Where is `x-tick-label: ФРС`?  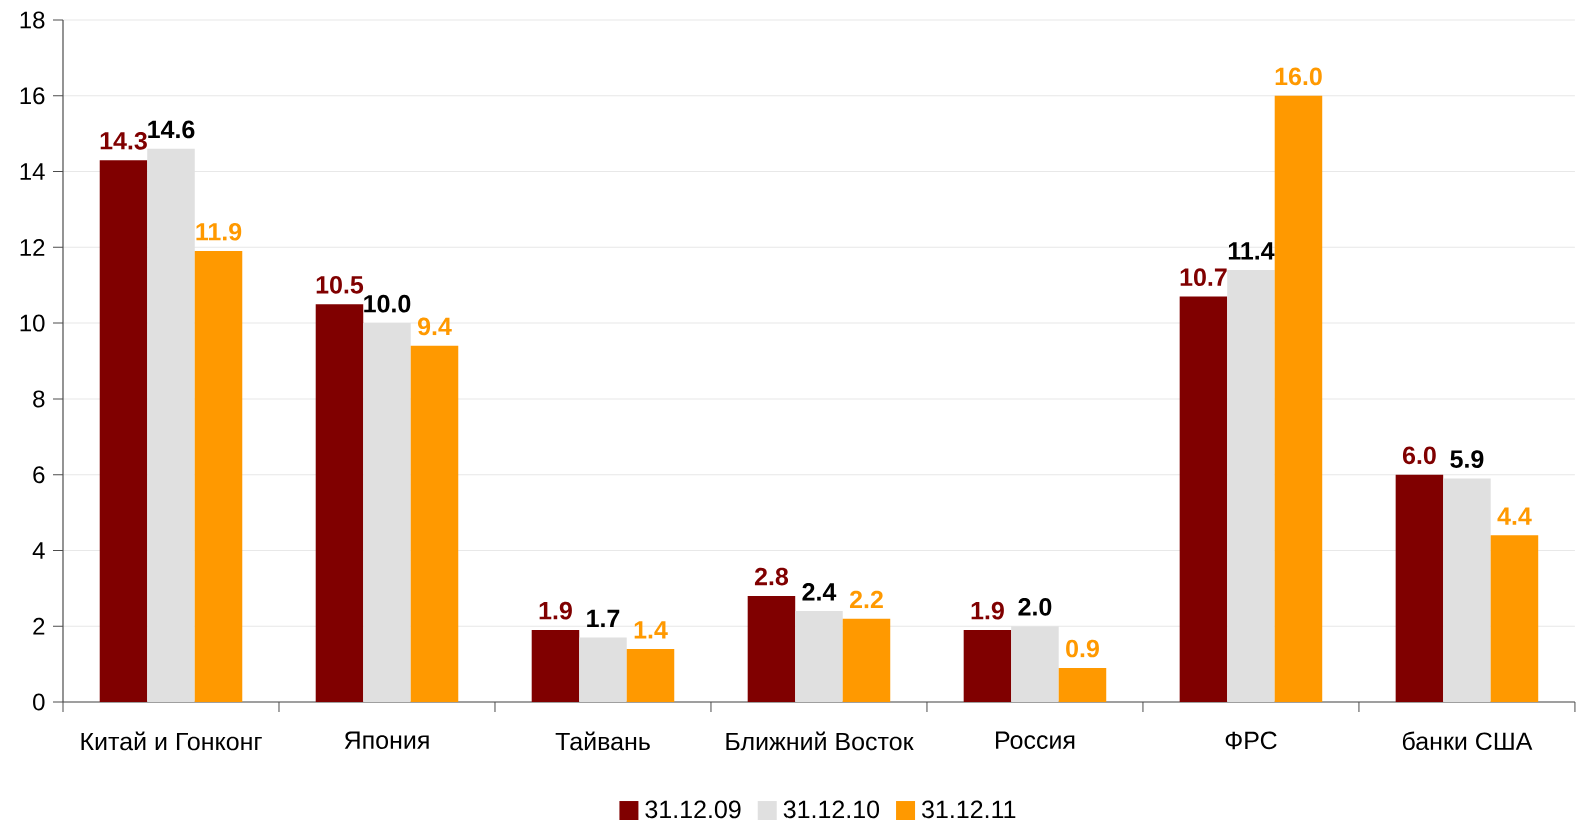 x-tick-label: ФРС is located at coordinates (1251, 740).